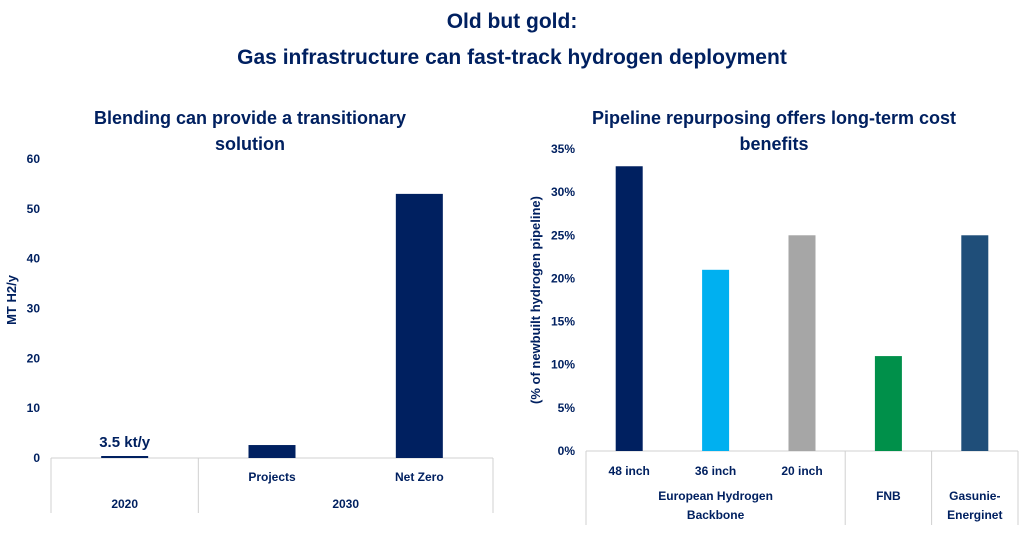 The height and width of the screenshot is (551, 1024). Describe the element at coordinates (715, 496) in the screenshot. I see `group-label: European Hydrogen` at that location.